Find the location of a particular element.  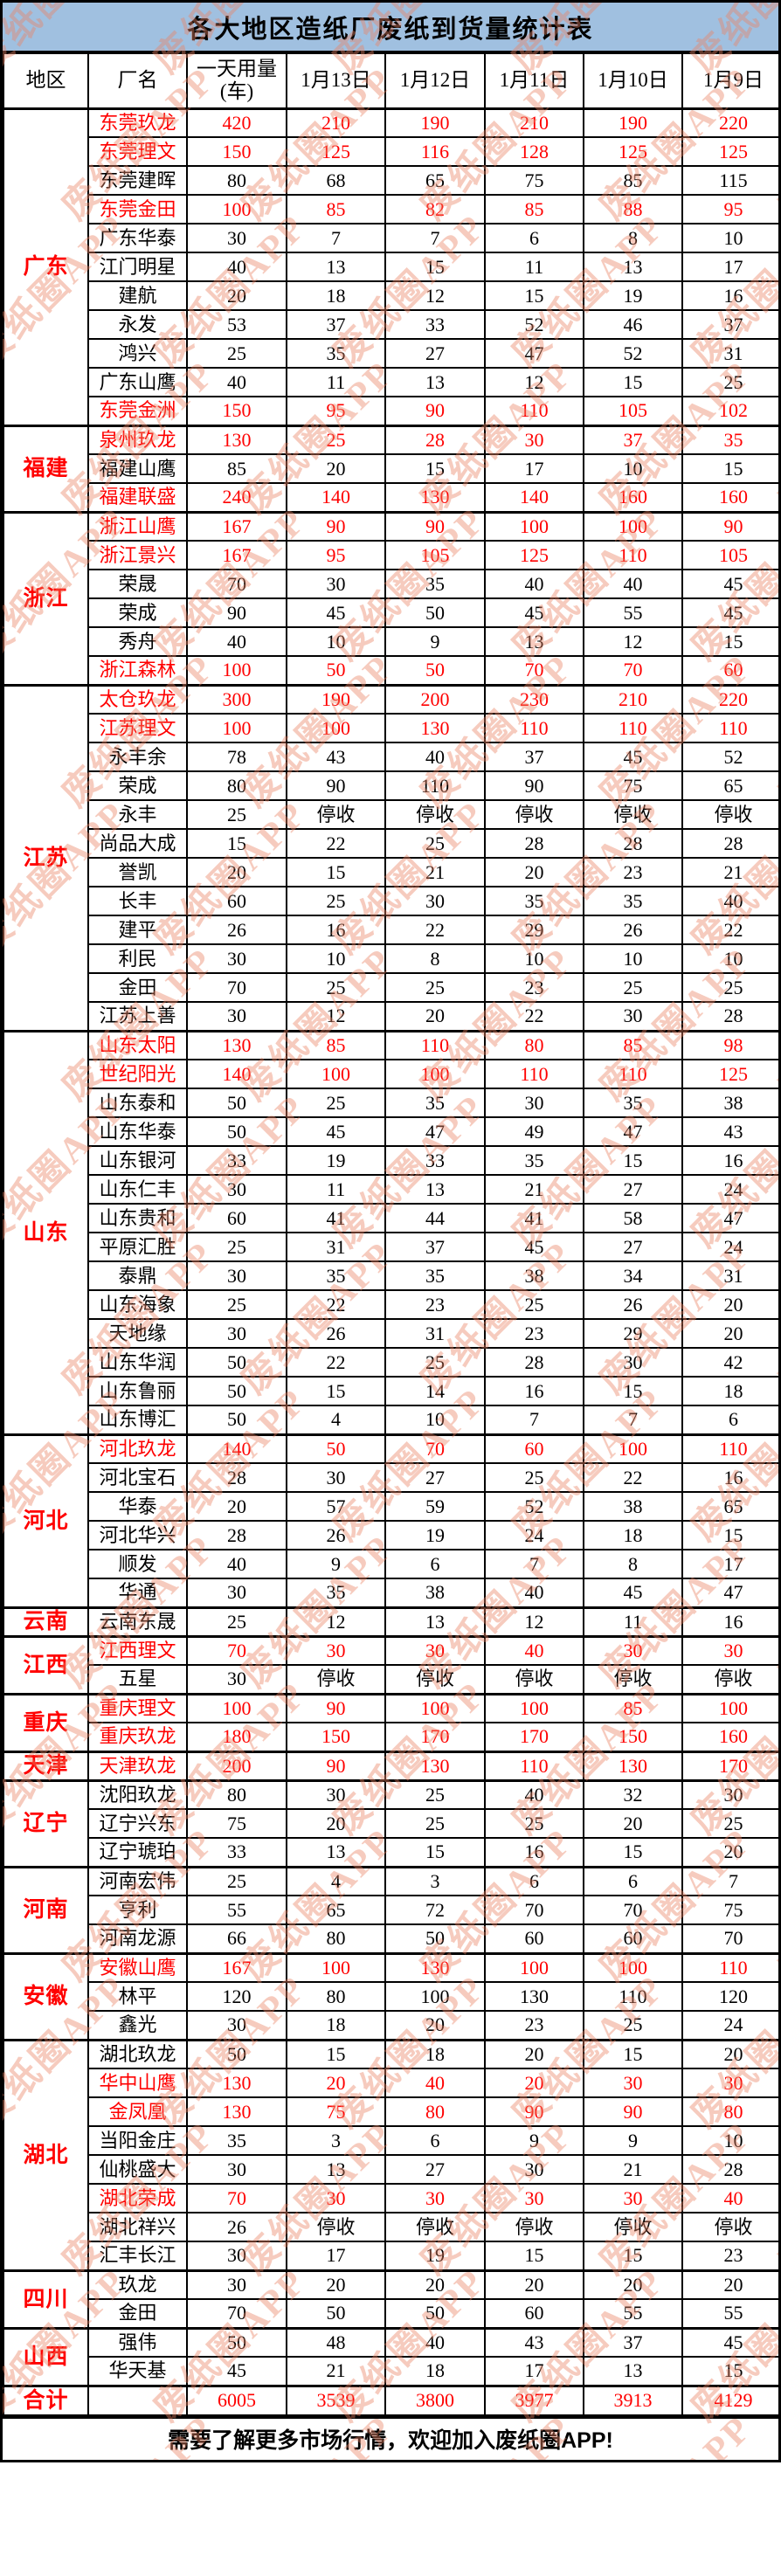

value-cell: 38 is located at coordinates (729, 1103).